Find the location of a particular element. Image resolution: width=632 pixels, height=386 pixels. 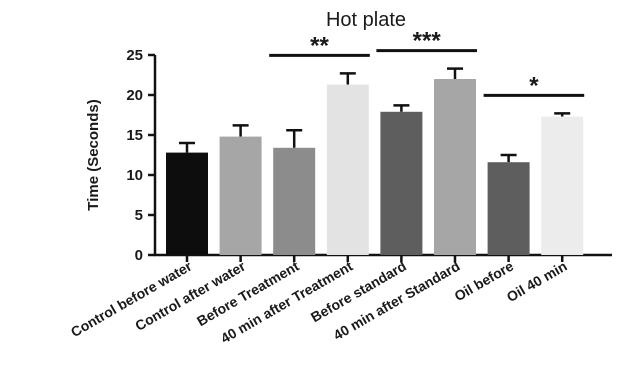

significance-label-3: * is located at coordinates (534, 85).